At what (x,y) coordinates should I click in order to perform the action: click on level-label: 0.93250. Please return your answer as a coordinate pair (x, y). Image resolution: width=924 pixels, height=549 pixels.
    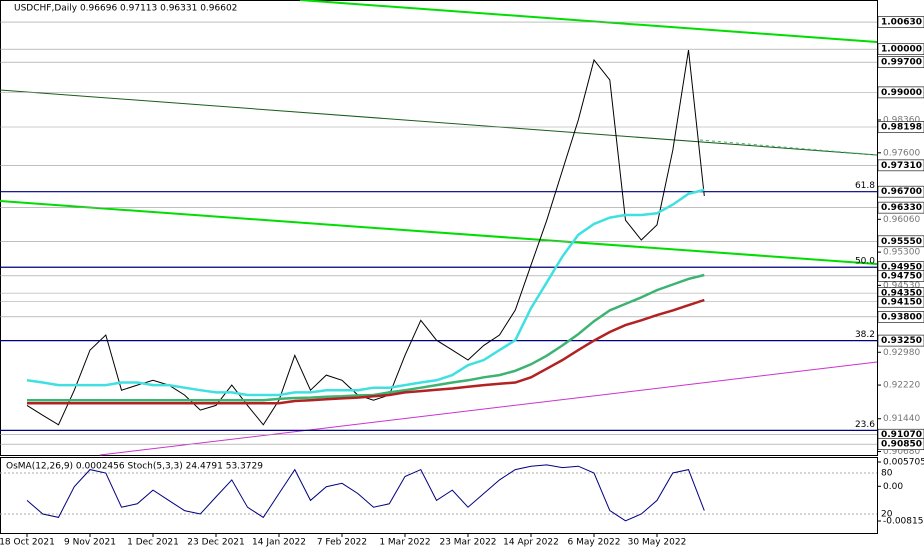
    Looking at the image, I should click on (901, 341).